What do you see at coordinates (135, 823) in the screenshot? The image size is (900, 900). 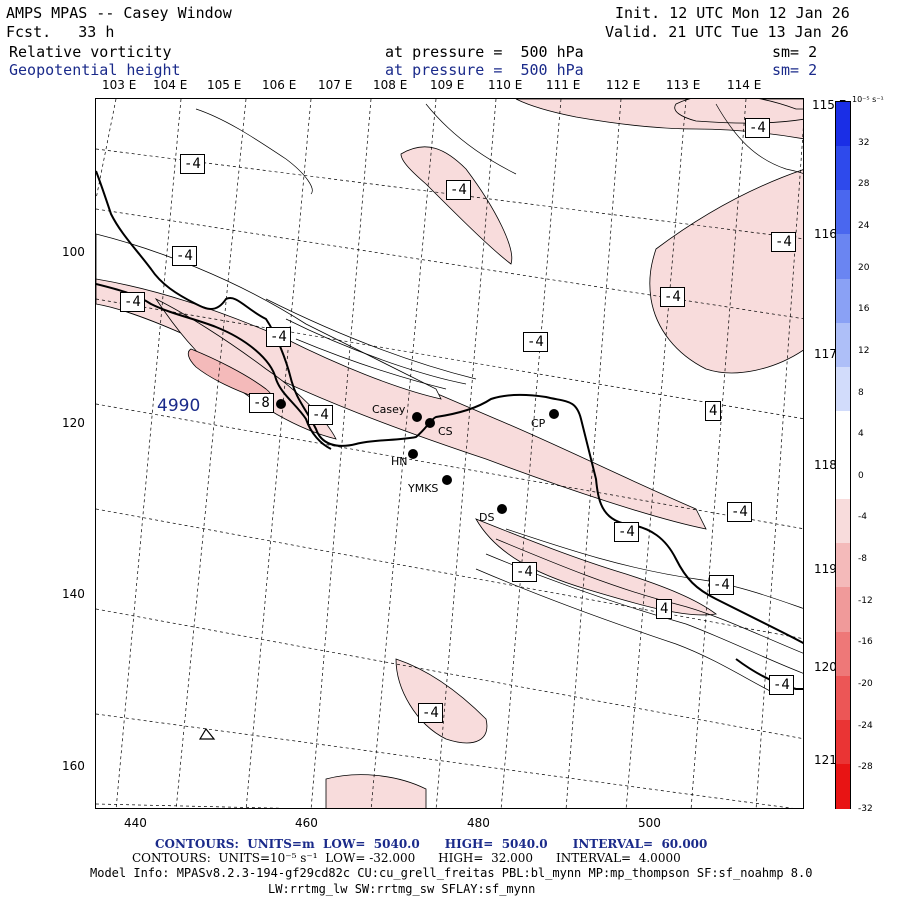 I see `x-tick-label: 440` at bounding box center [135, 823].